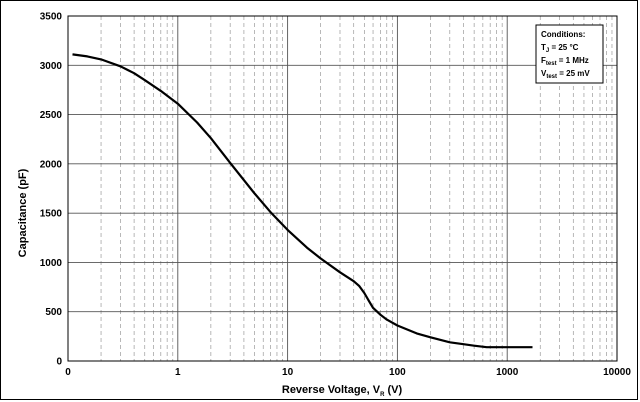 This screenshot has width=640, height=402. I want to click on condition-tj: TJ = 25 °C, so click(560, 48).